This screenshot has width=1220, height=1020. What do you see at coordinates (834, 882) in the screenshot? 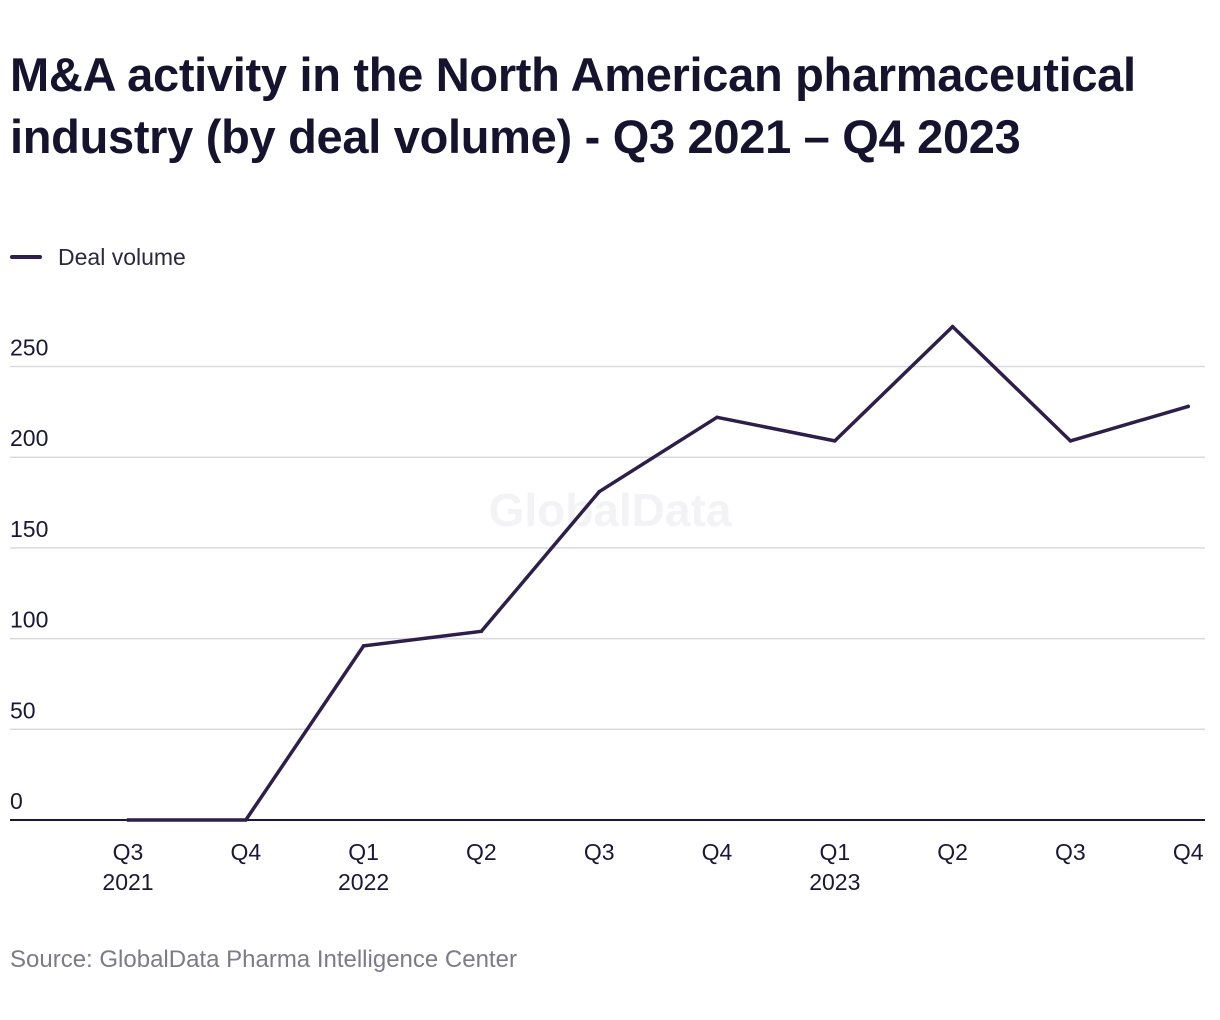
I see `x-tick-year-label: 2023` at bounding box center [834, 882].